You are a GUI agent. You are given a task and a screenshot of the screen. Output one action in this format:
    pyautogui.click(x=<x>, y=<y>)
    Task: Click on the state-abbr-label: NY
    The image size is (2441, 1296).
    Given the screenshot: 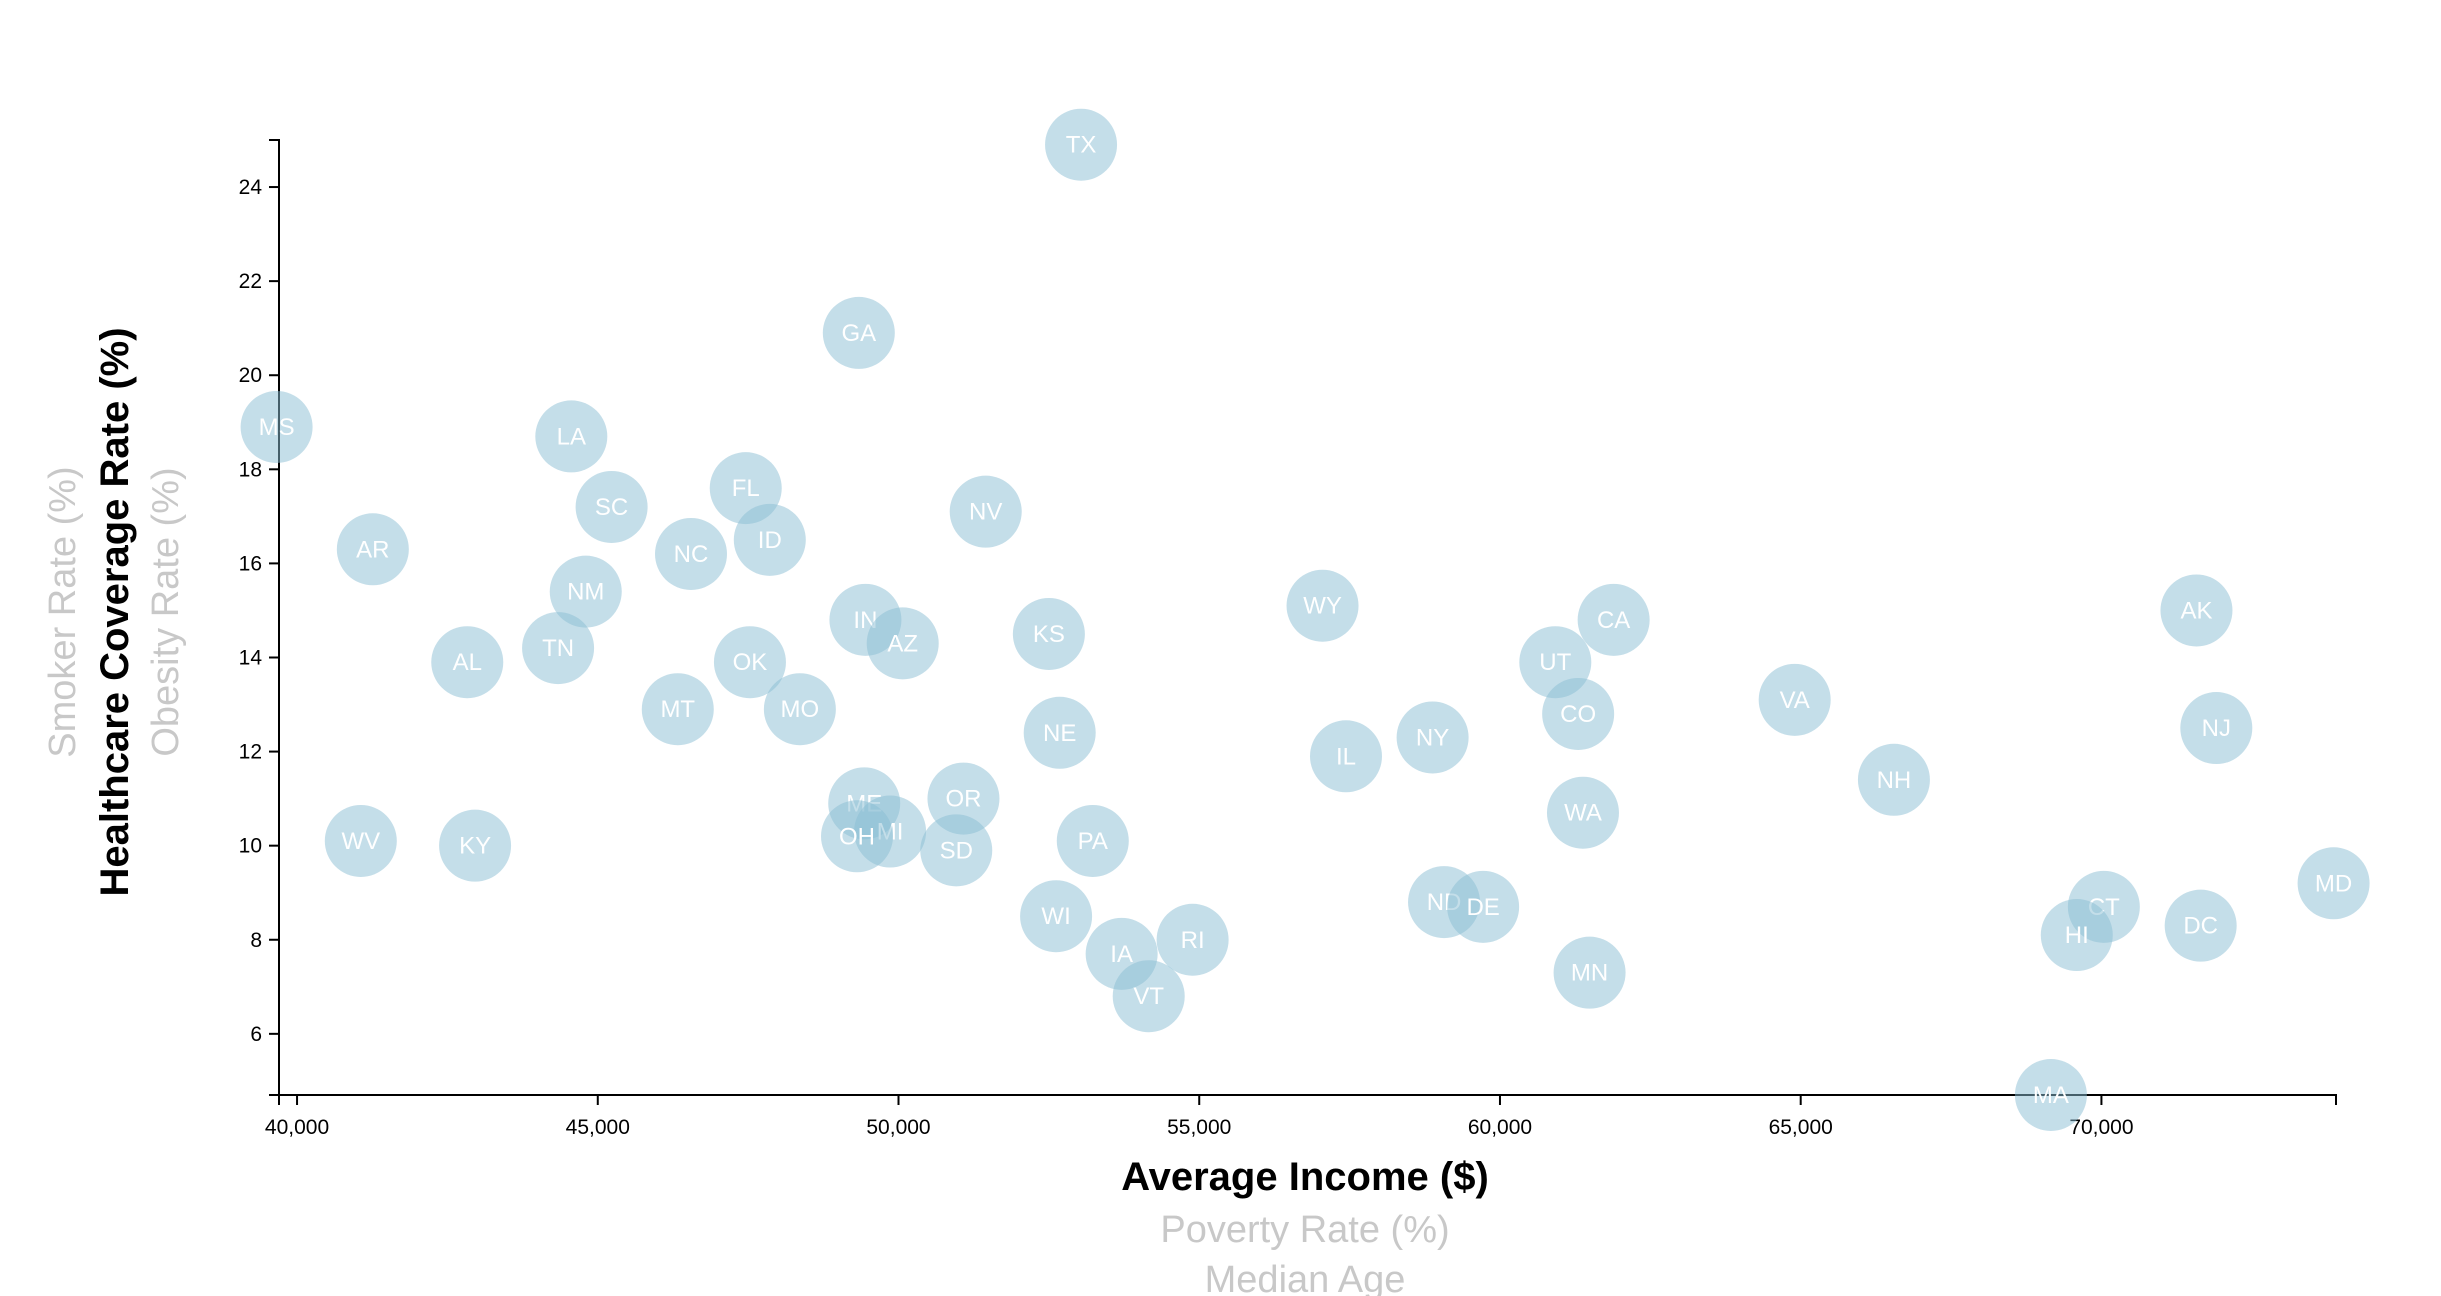 What is the action you would take?
    pyautogui.click(x=1432, y=737)
    